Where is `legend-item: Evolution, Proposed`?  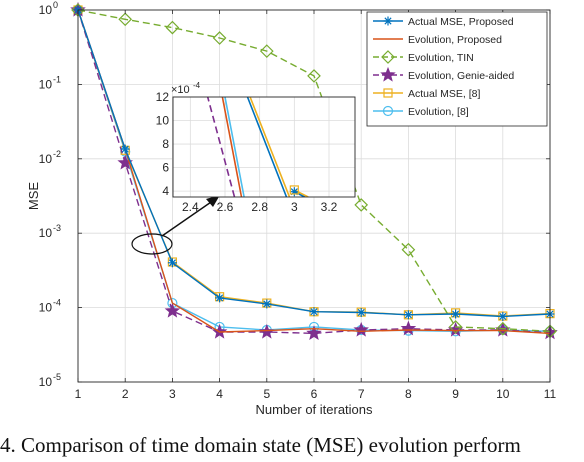
legend-item: Evolution, Proposed is located at coordinates (437, 40).